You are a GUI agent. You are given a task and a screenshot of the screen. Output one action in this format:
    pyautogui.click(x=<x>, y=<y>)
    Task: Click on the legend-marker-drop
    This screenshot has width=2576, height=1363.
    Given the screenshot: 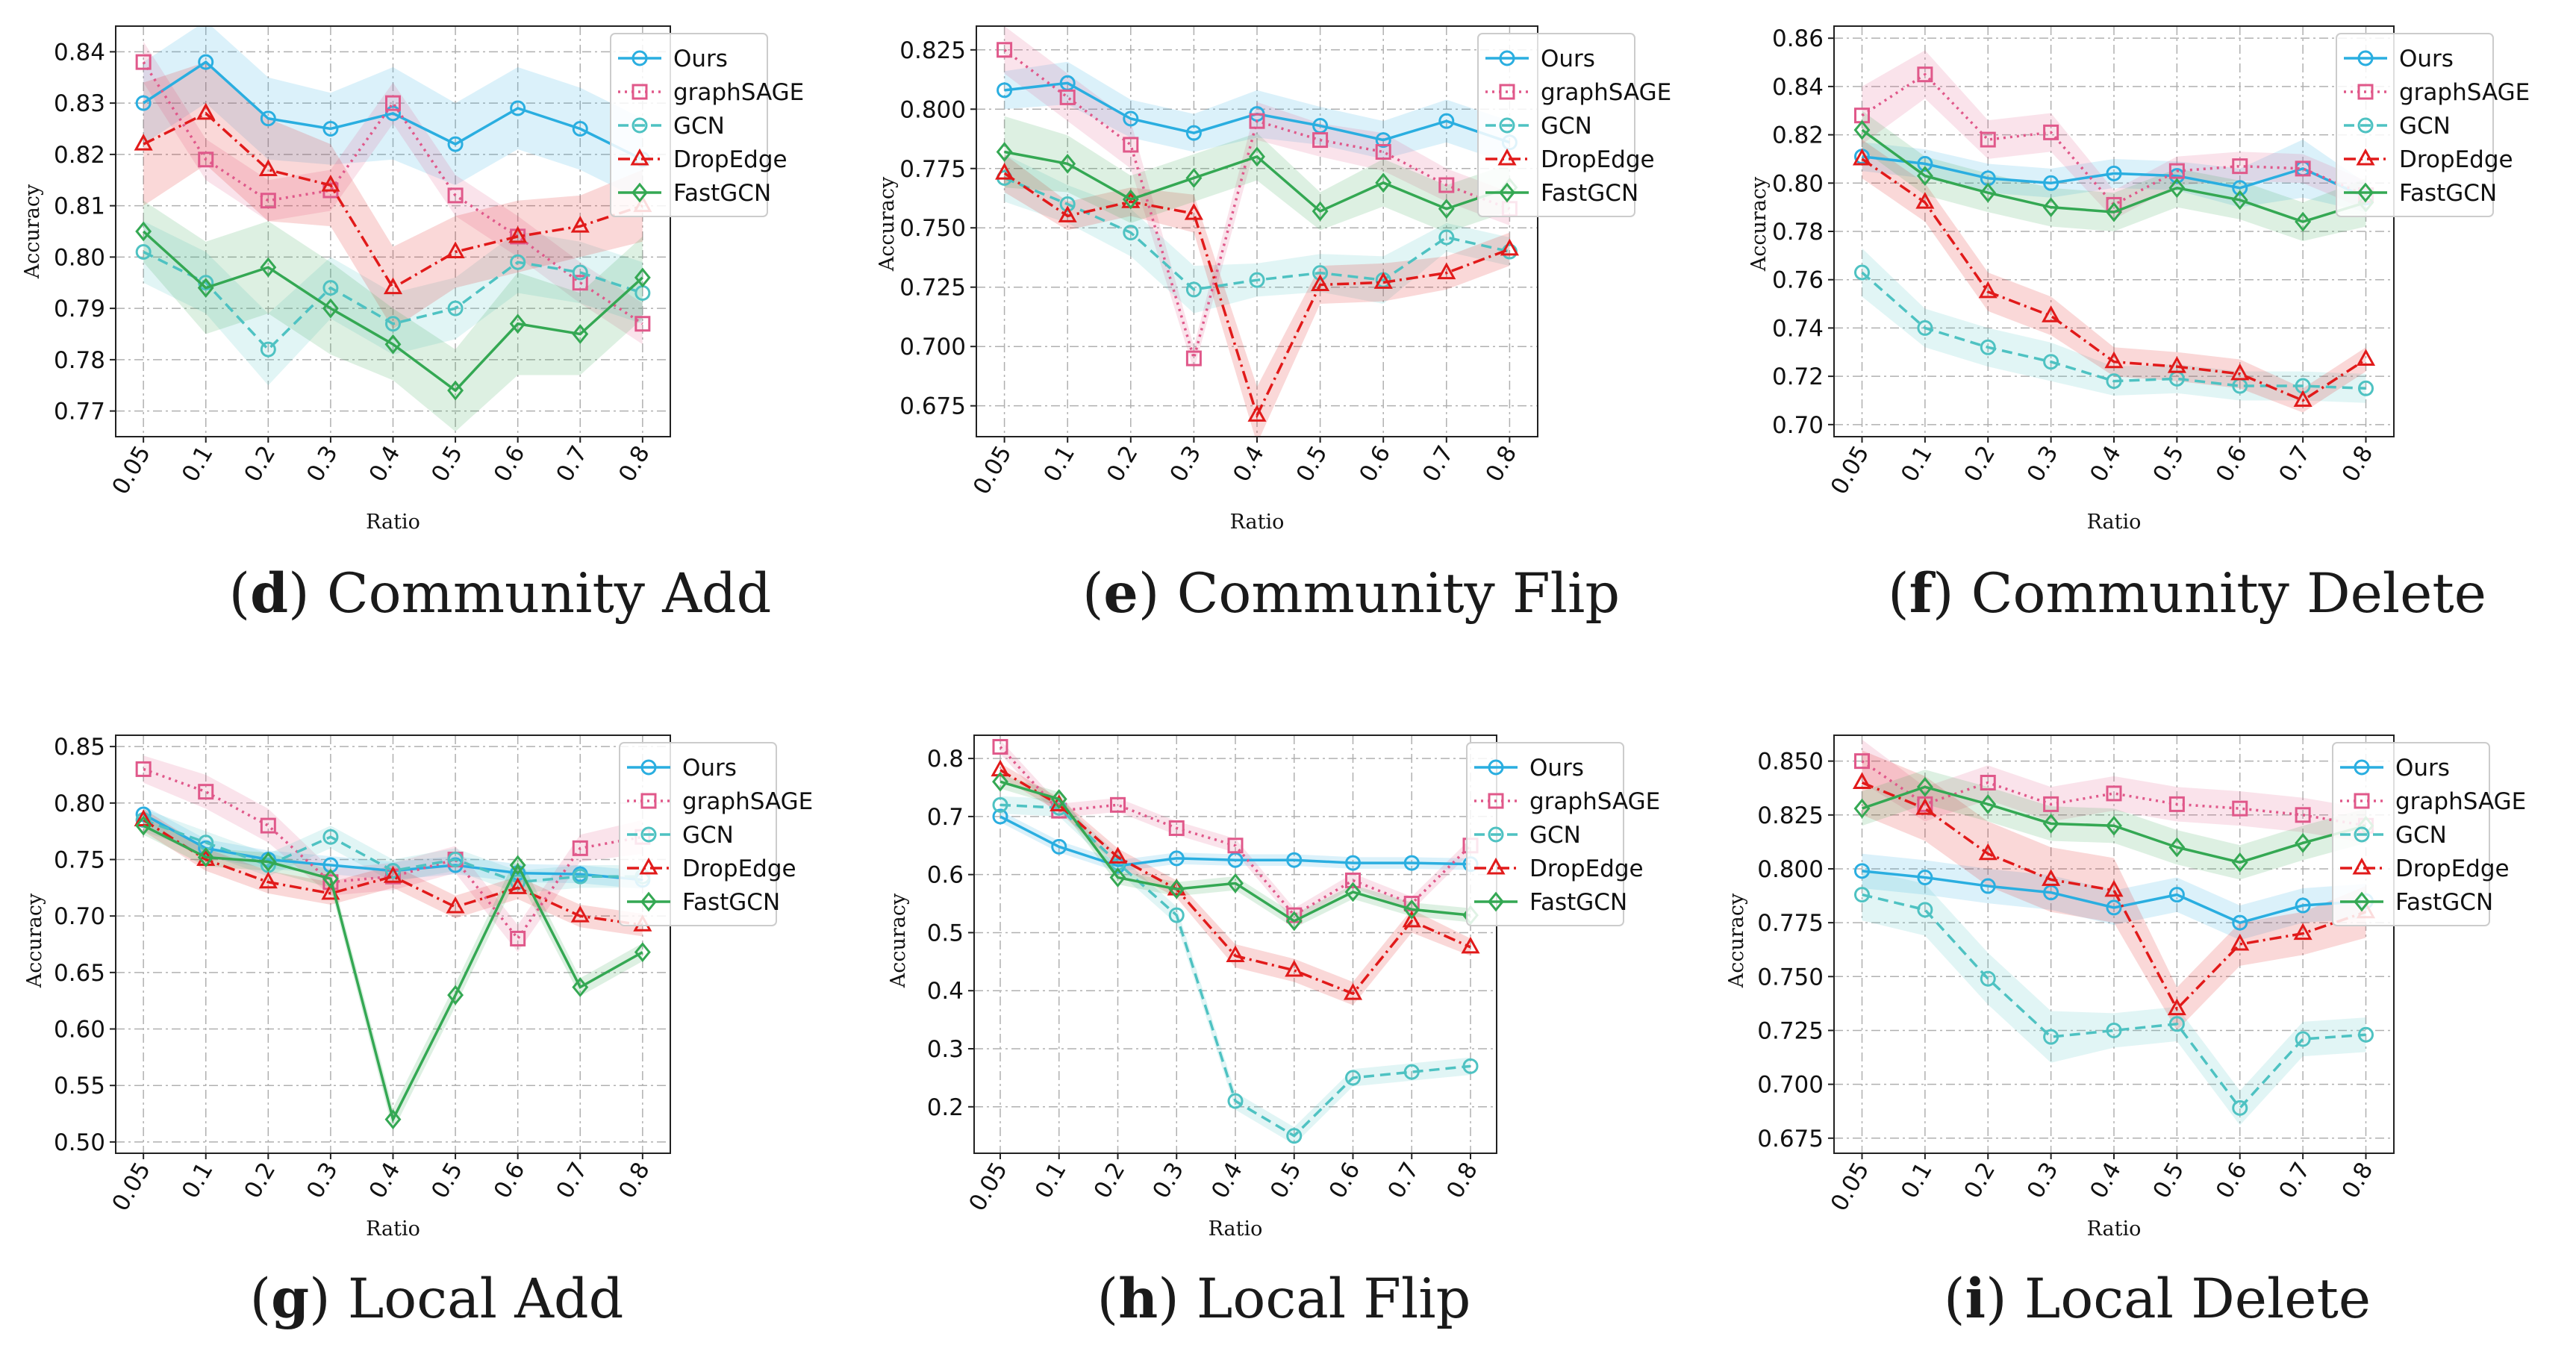 What is the action you would take?
    pyautogui.click(x=2361, y=866)
    